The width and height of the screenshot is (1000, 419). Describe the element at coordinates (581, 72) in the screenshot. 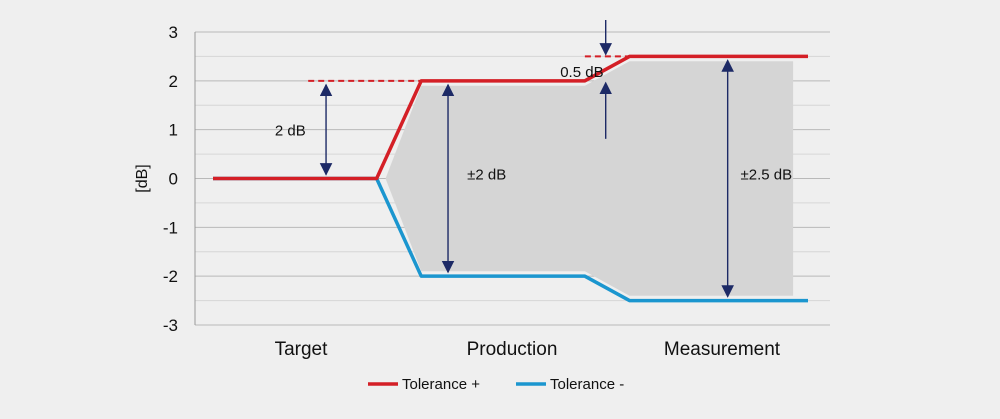

I see `annotation-0.5db-label: 0.5 dB` at that location.